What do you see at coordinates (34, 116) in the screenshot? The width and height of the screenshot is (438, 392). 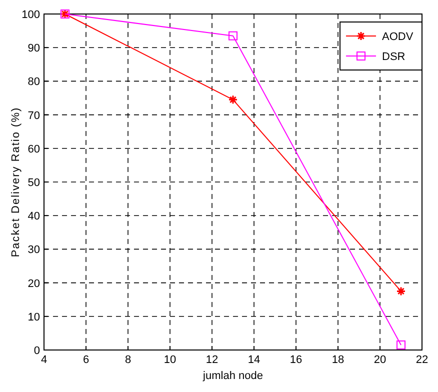 I see `y-tick-label: 70` at bounding box center [34, 116].